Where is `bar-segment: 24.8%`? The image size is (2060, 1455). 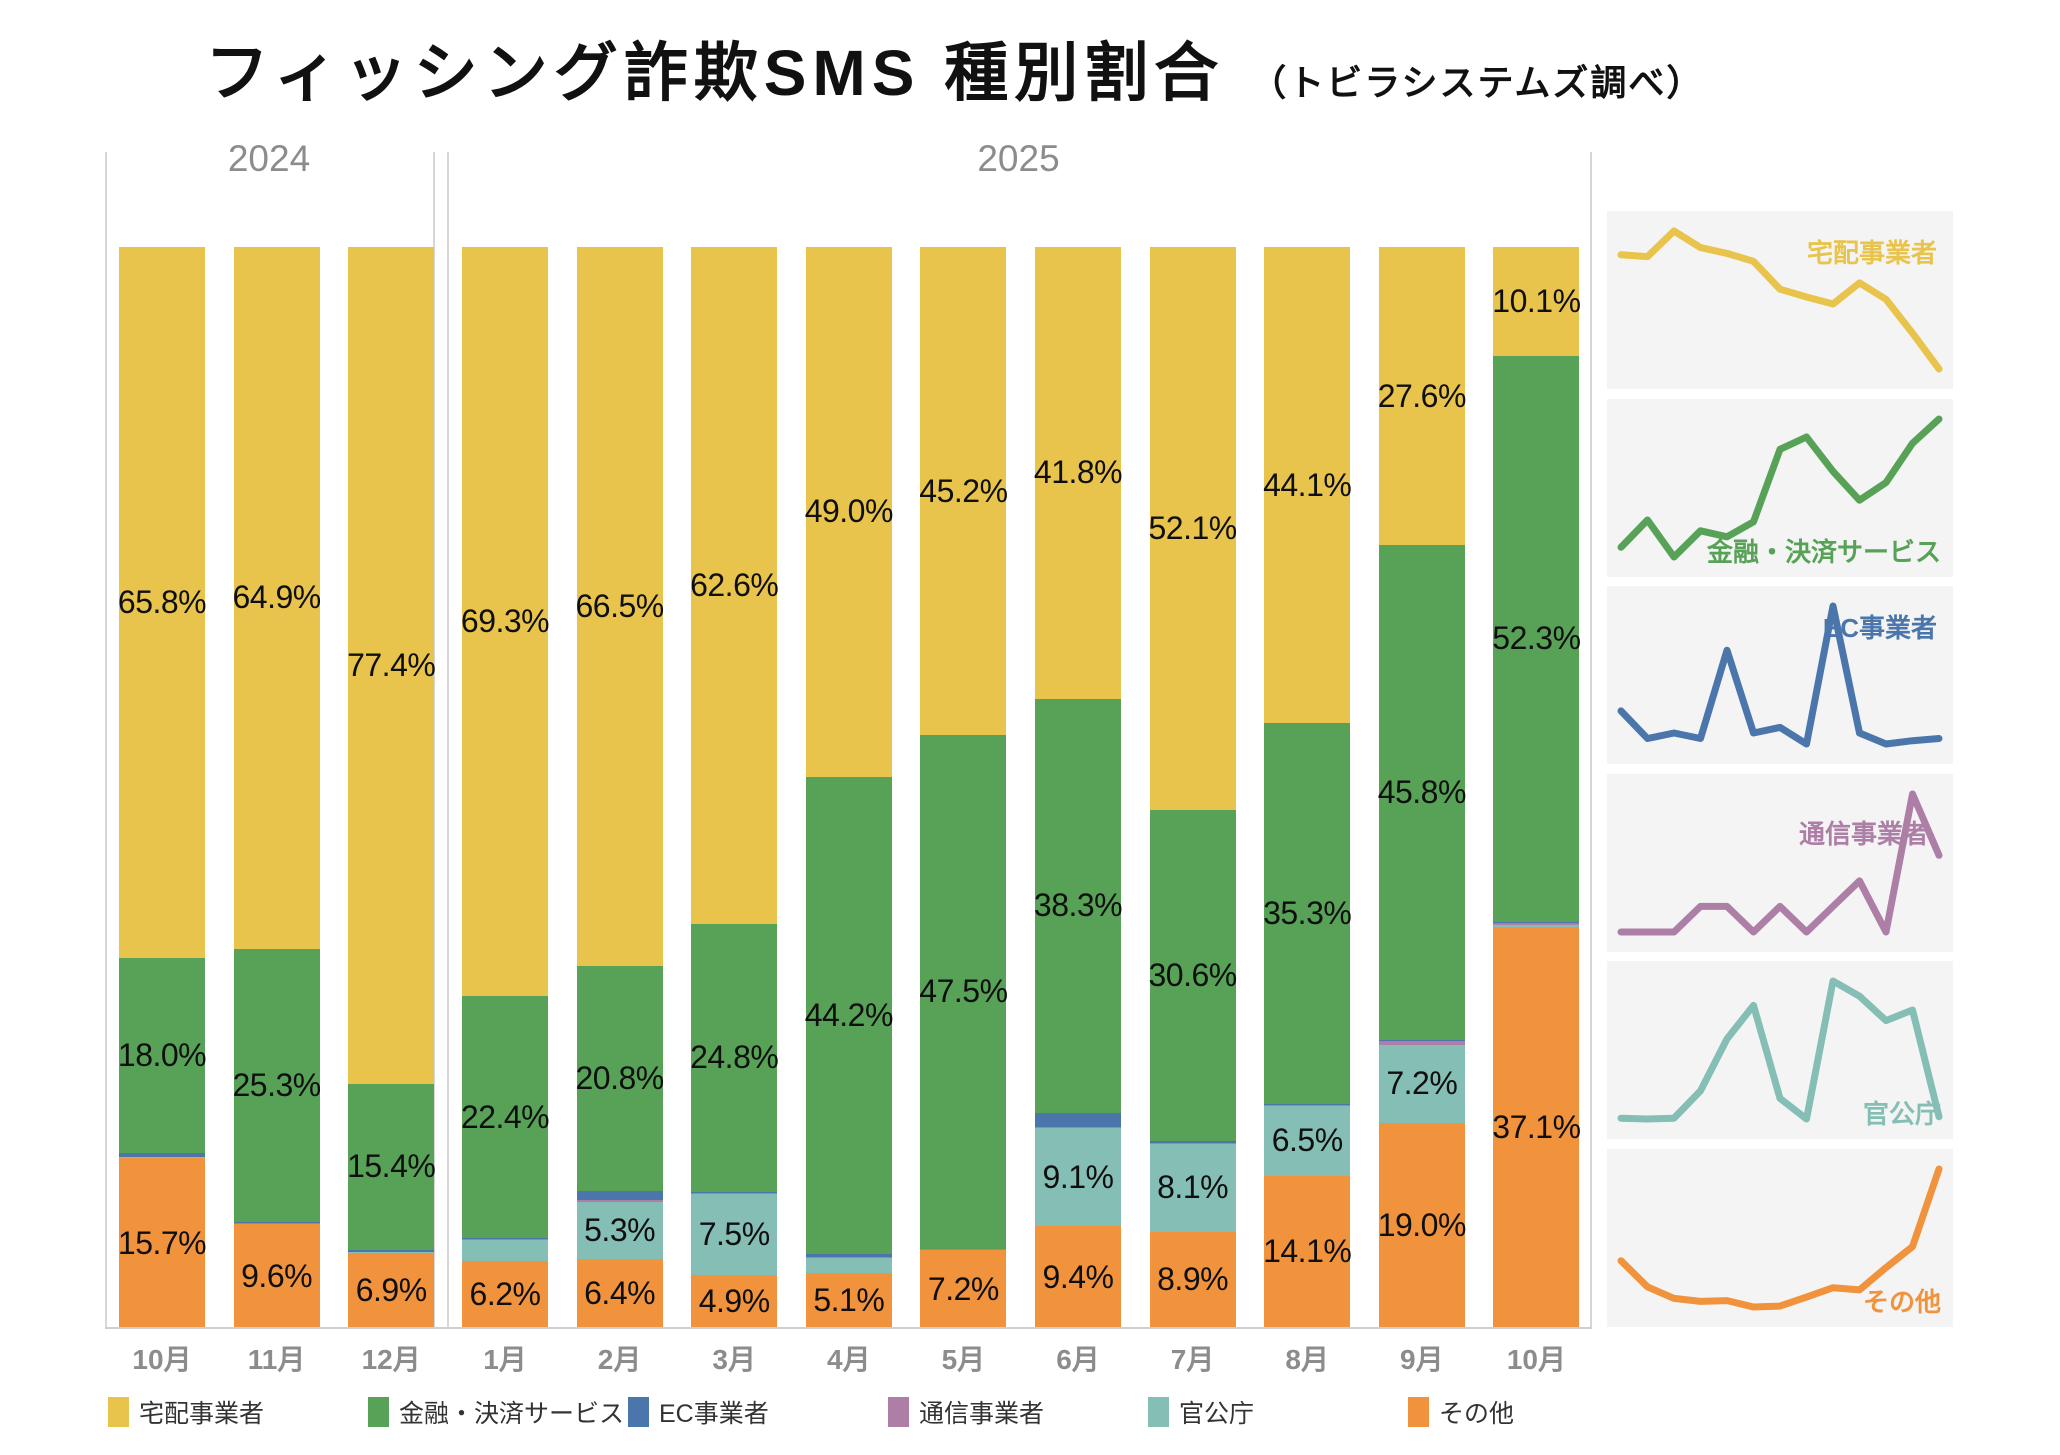
bar-segment: 24.8% is located at coordinates (734, 1057).